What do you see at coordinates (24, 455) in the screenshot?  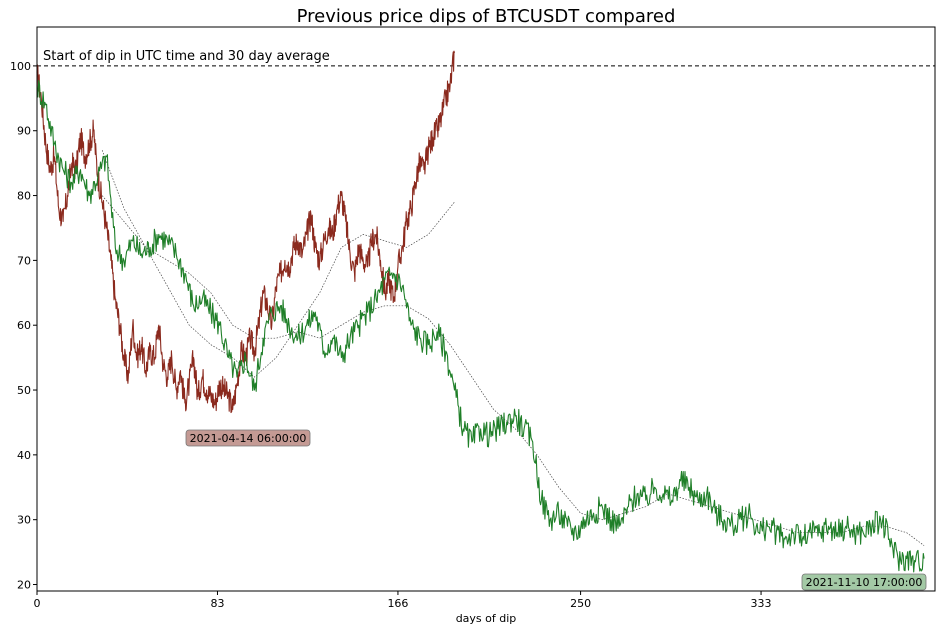 I see `y-tick-label: 40` at bounding box center [24, 455].